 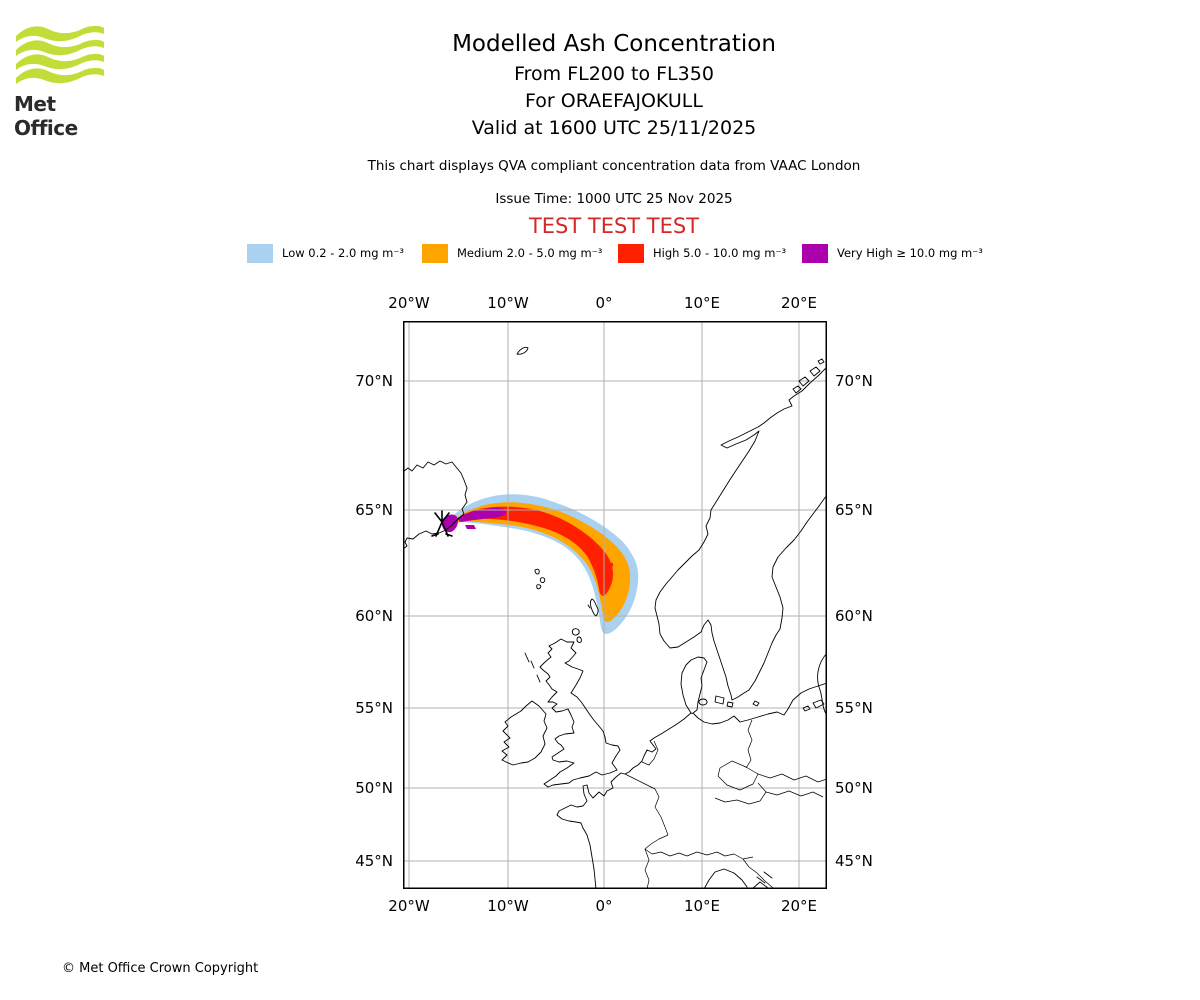 What do you see at coordinates (530, 253) in the screenshot?
I see `legend-label-medium: Medium 2.0 - 5.0 mg m⁻³` at bounding box center [530, 253].